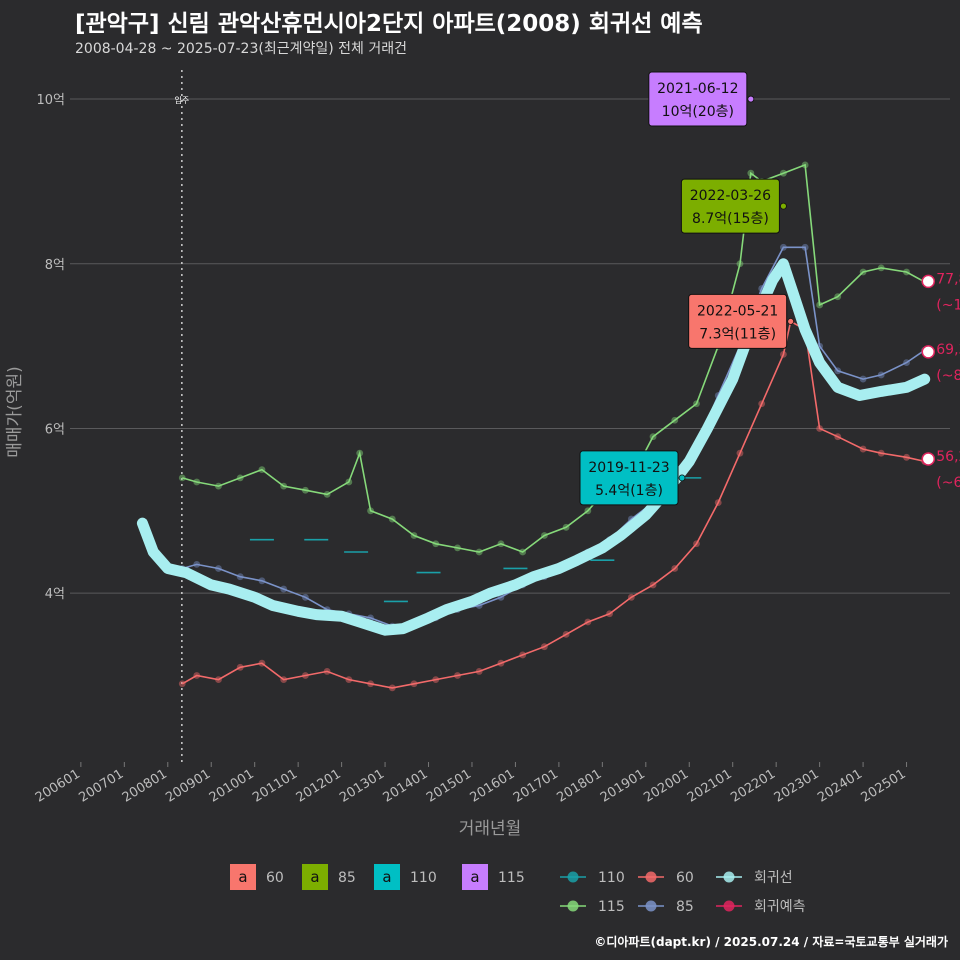  Describe the element at coordinates (685, 878) in the screenshot. I see `legend-line-label: 60` at that location.